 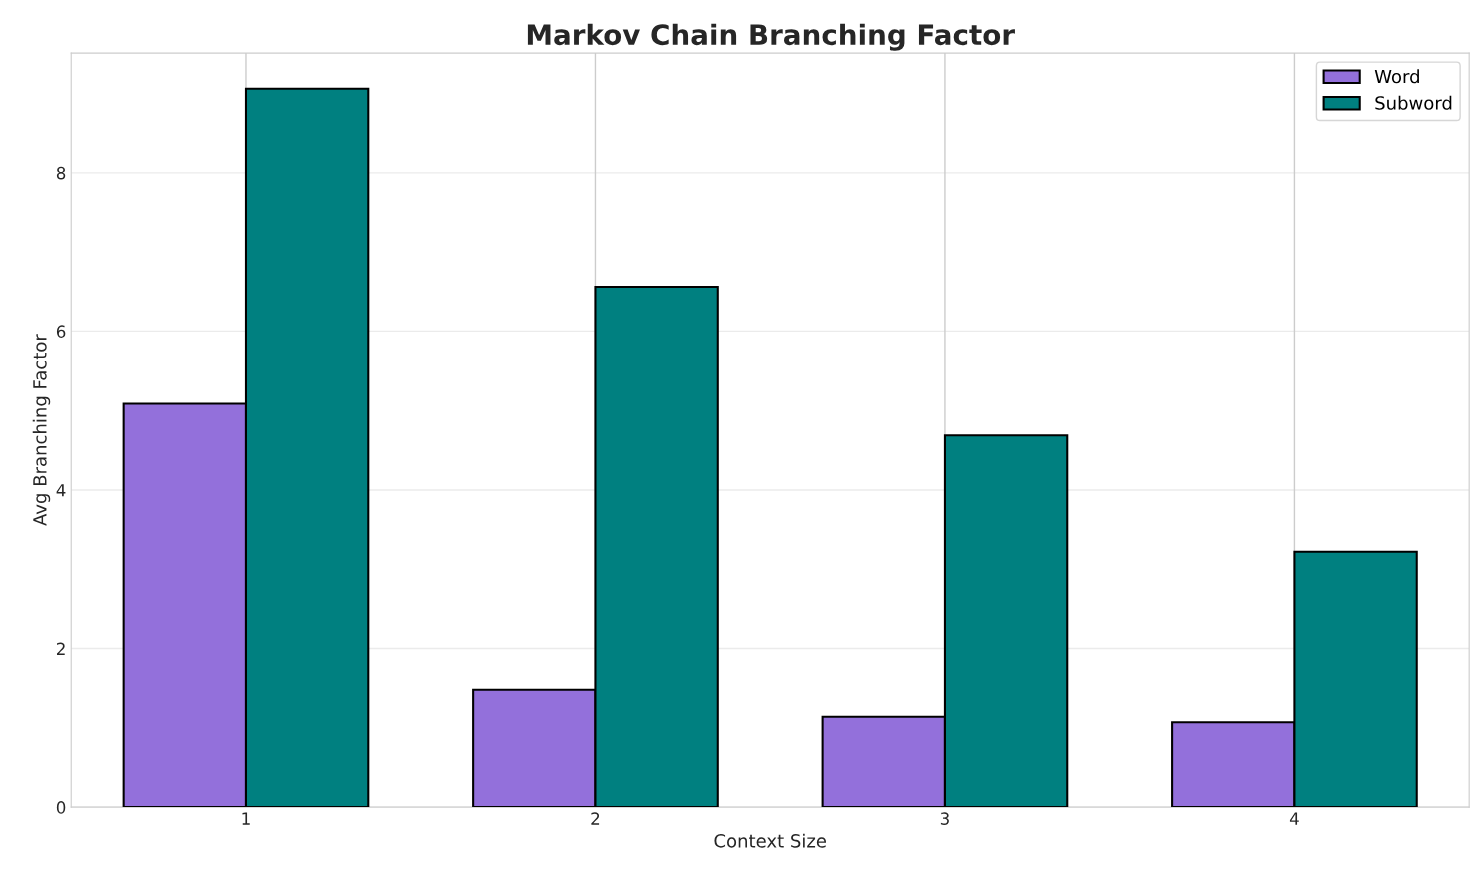 I want to click on legend-label: Subword, so click(x=1413, y=102).